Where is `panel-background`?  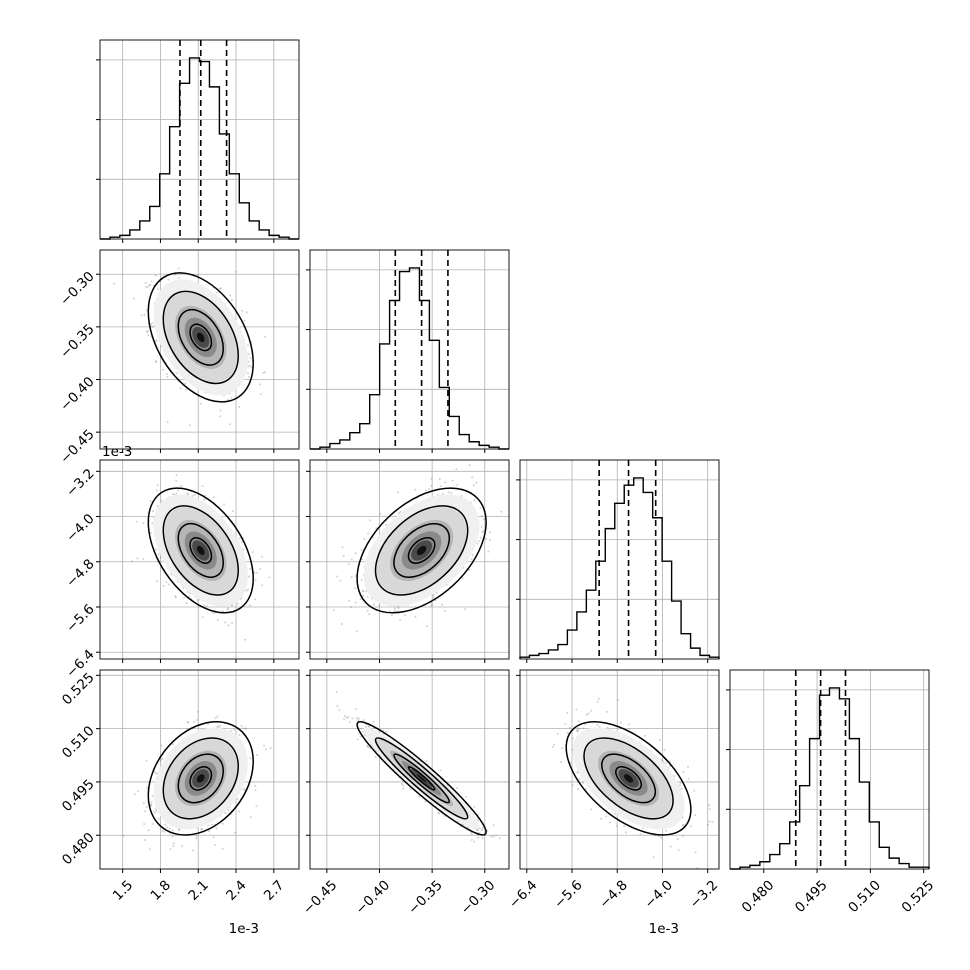 panel-background is located at coordinates (409, 349).